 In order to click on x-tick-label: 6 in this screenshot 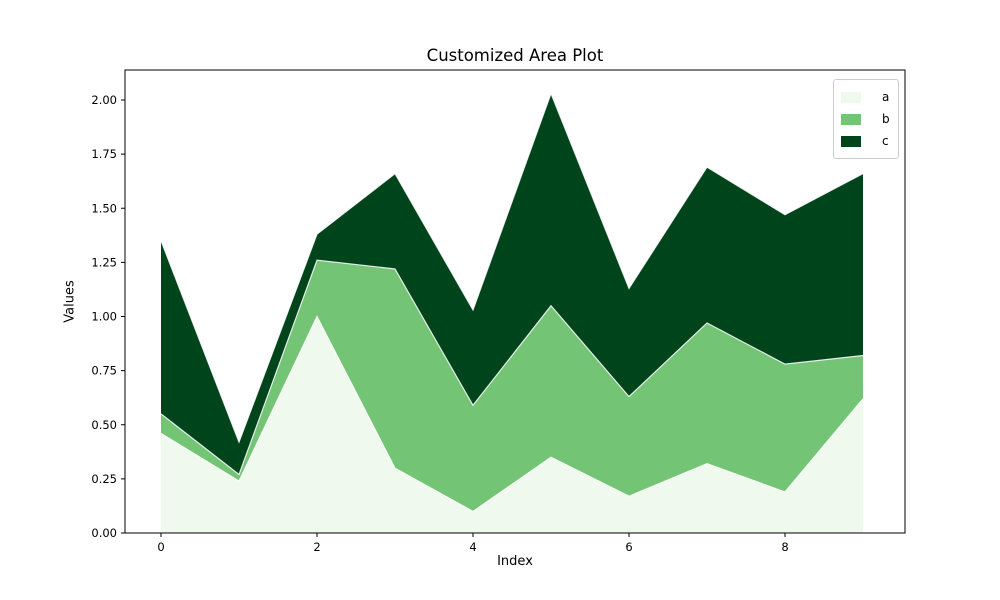, I will do `click(628, 547)`.